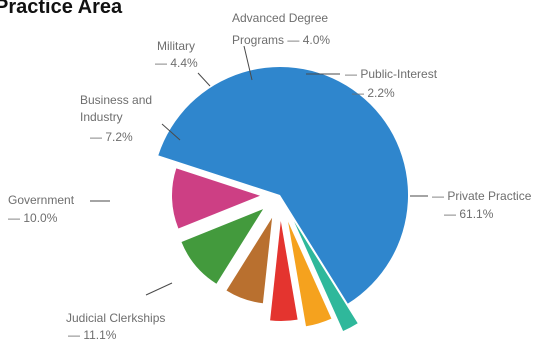  I want to click on slice-label-military: Military — 4.4%, so click(183, 63).